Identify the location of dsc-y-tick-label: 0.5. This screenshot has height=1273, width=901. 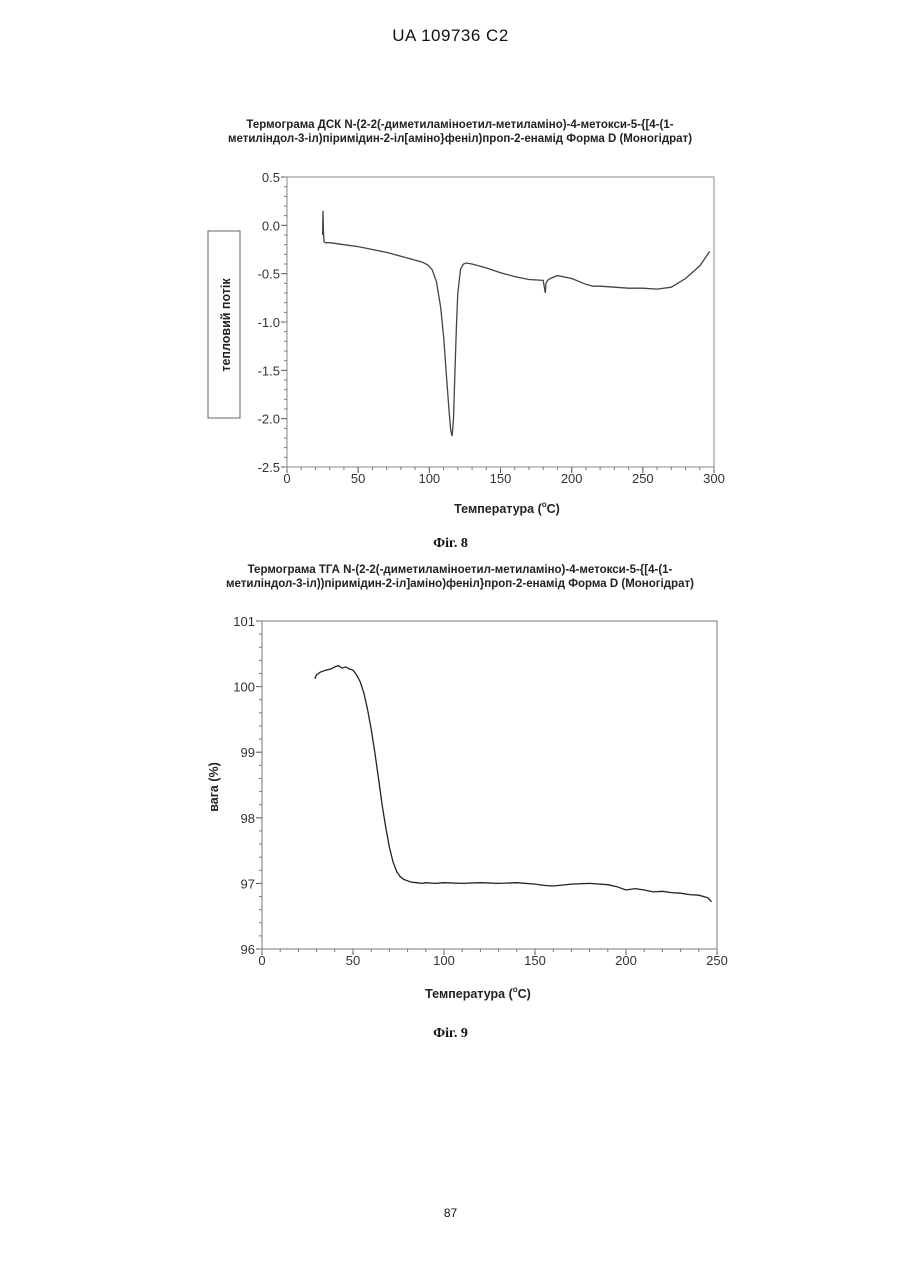
(271, 177).